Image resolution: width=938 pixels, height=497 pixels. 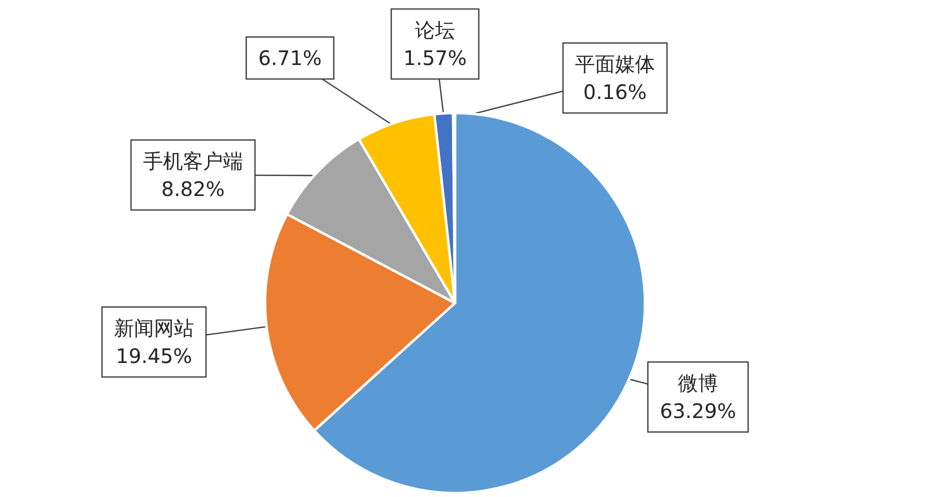 What do you see at coordinates (290, 58) in the screenshot?
I see `data-label: 6.71%` at bounding box center [290, 58].